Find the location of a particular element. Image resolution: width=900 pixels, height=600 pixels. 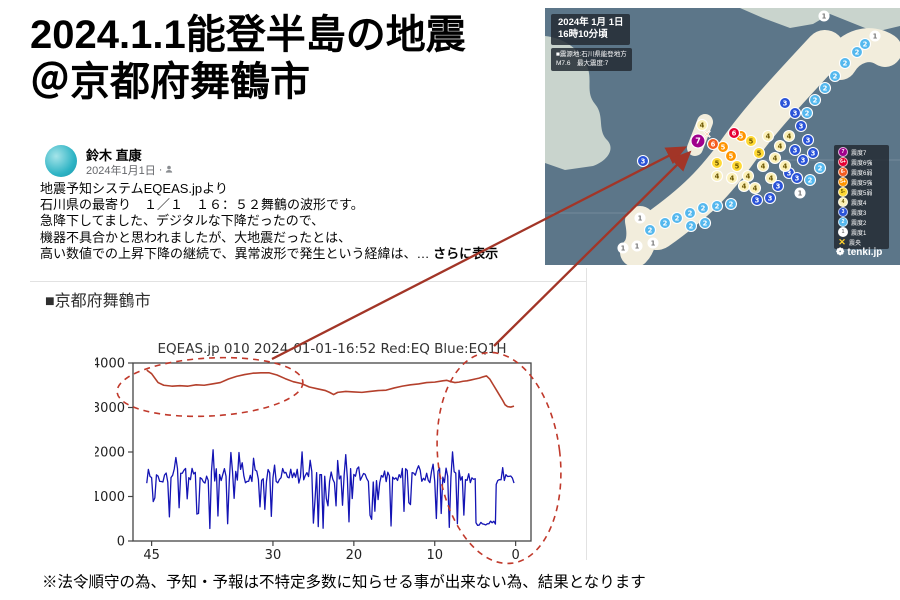

footer-note: ※法令順守の為、予知・予報は不特定多数に知らせる事が出来ない為、結果となります is located at coordinates (344, 582).